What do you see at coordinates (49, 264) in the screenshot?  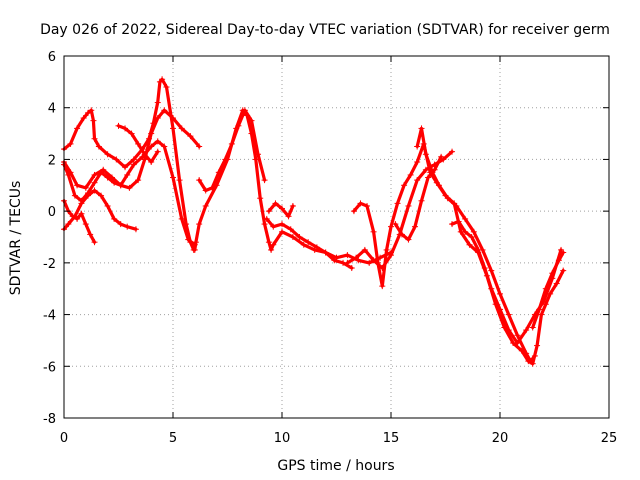 I see `y-tick-label: -2` at bounding box center [49, 264].